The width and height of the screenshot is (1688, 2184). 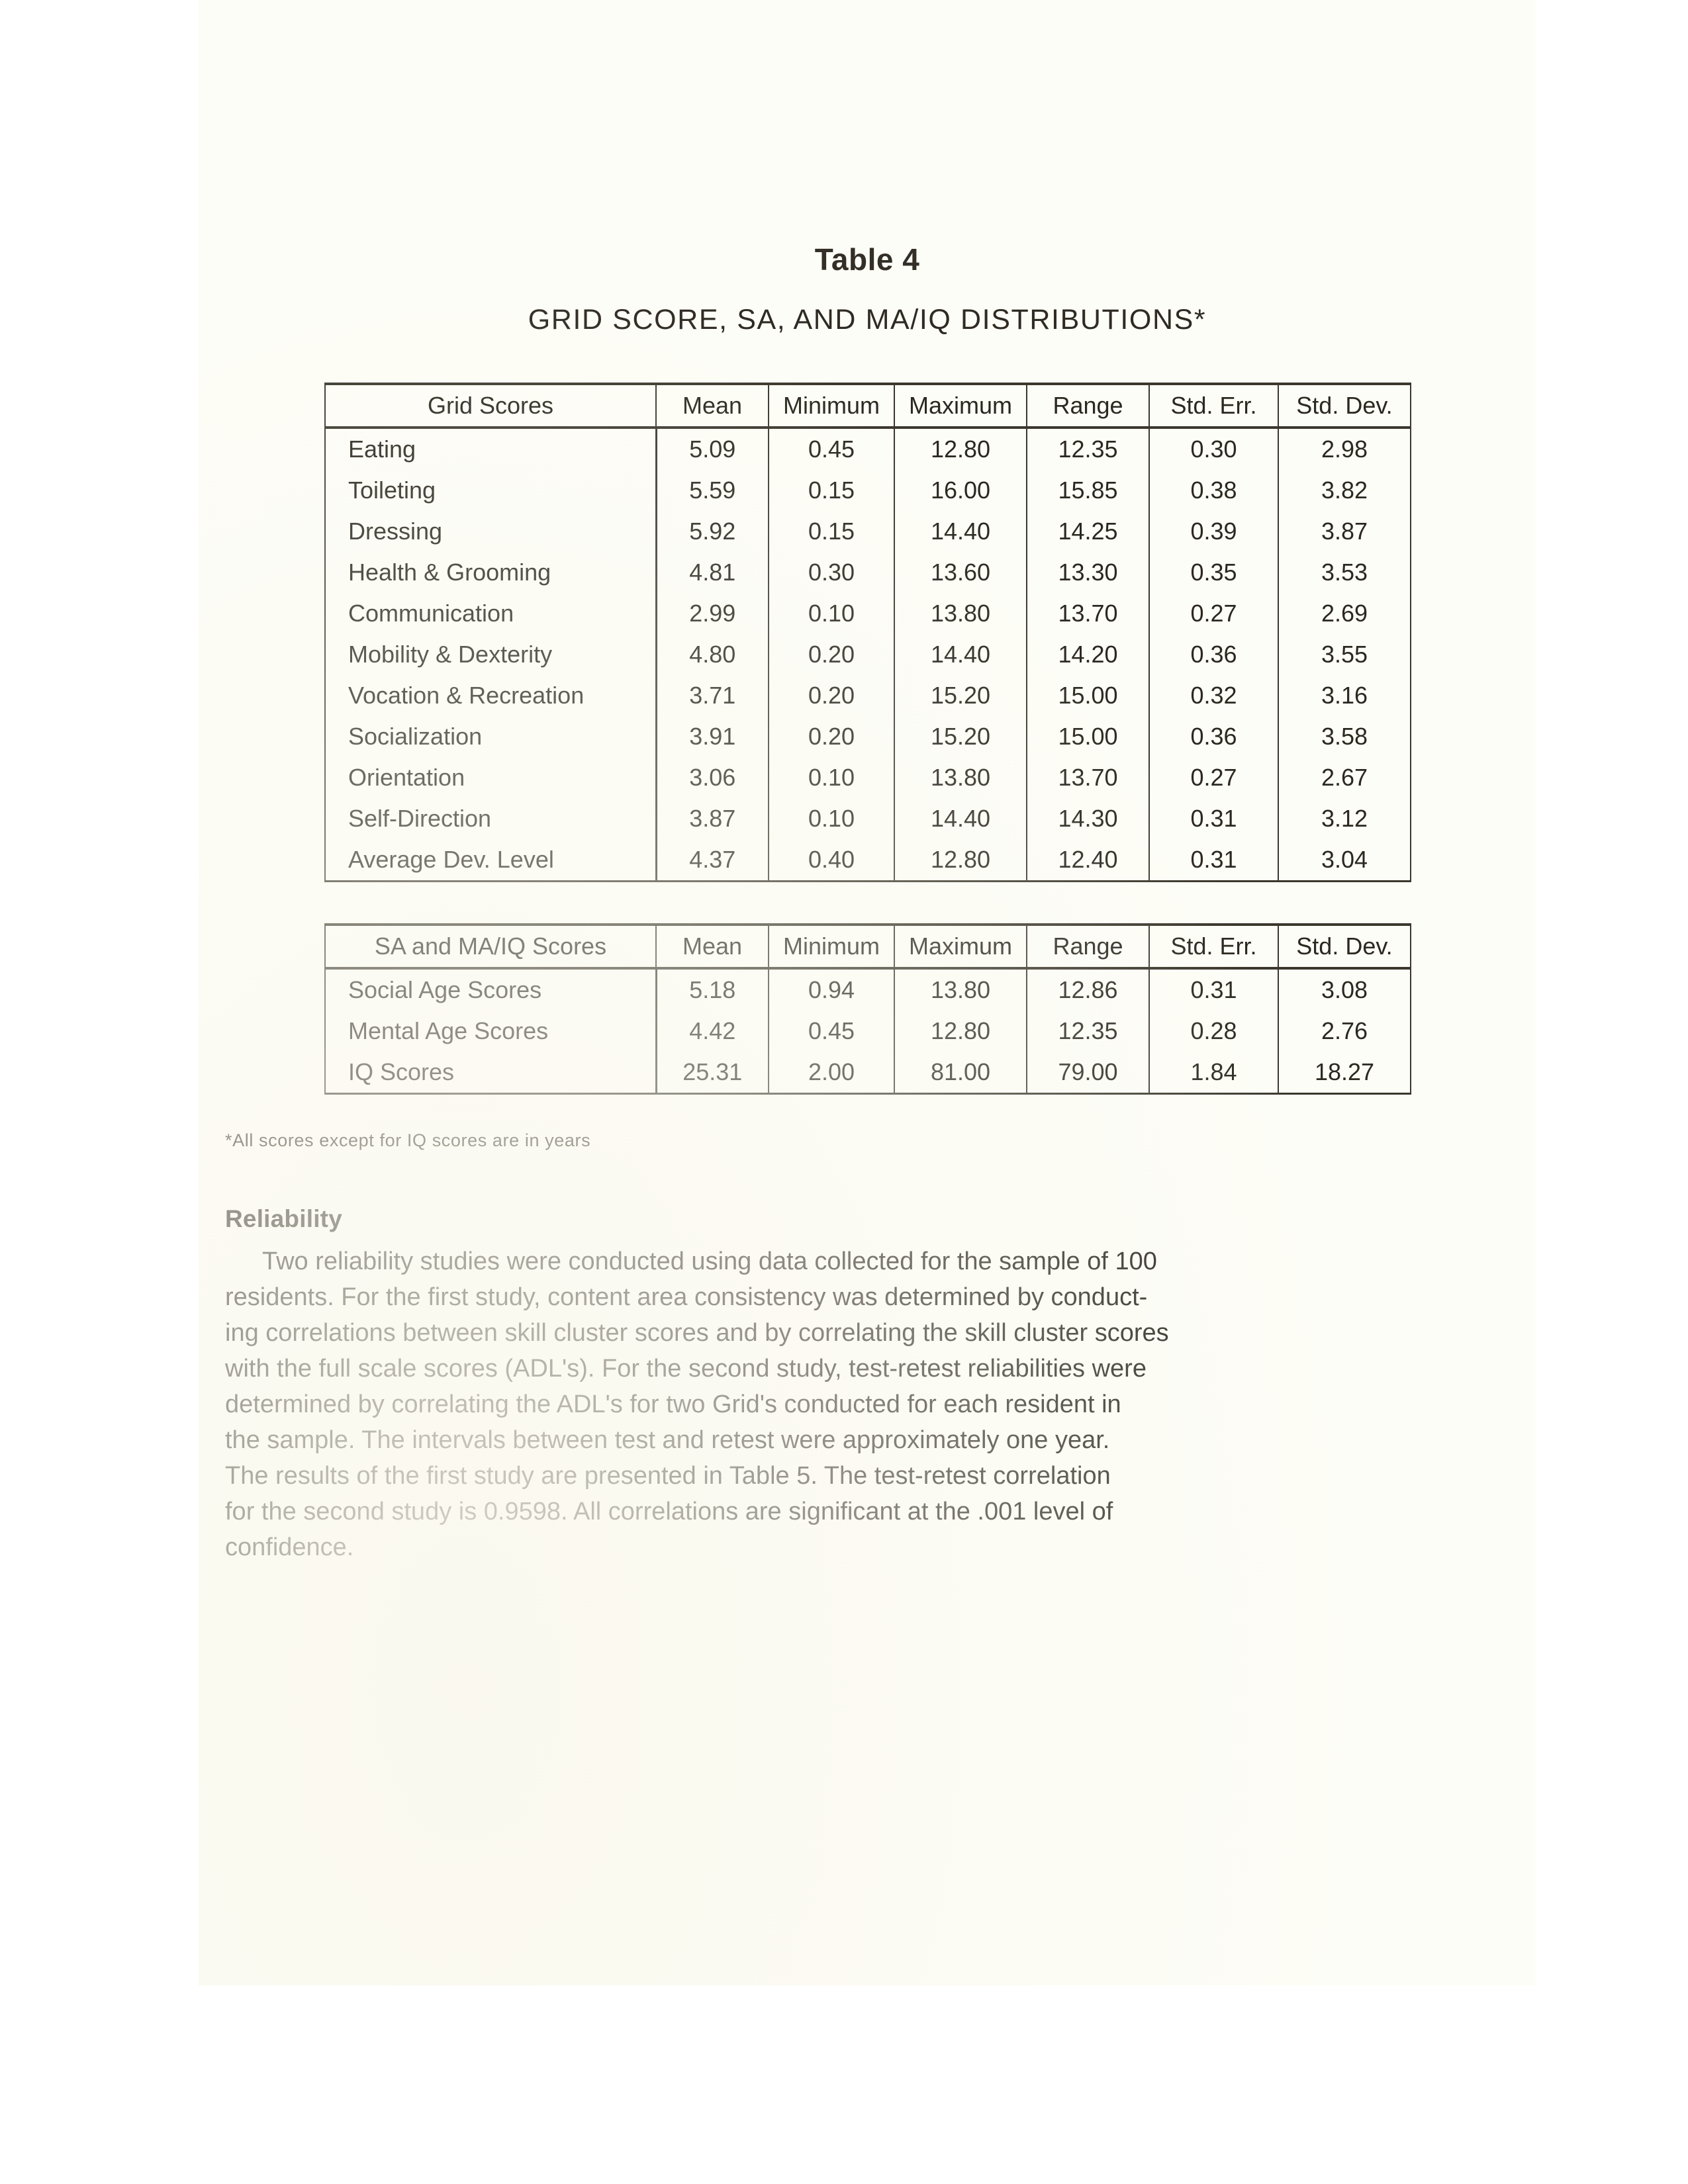 What do you see at coordinates (490, 613) in the screenshot?
I see `row-label: Communication` at bounding box center [490, 613].